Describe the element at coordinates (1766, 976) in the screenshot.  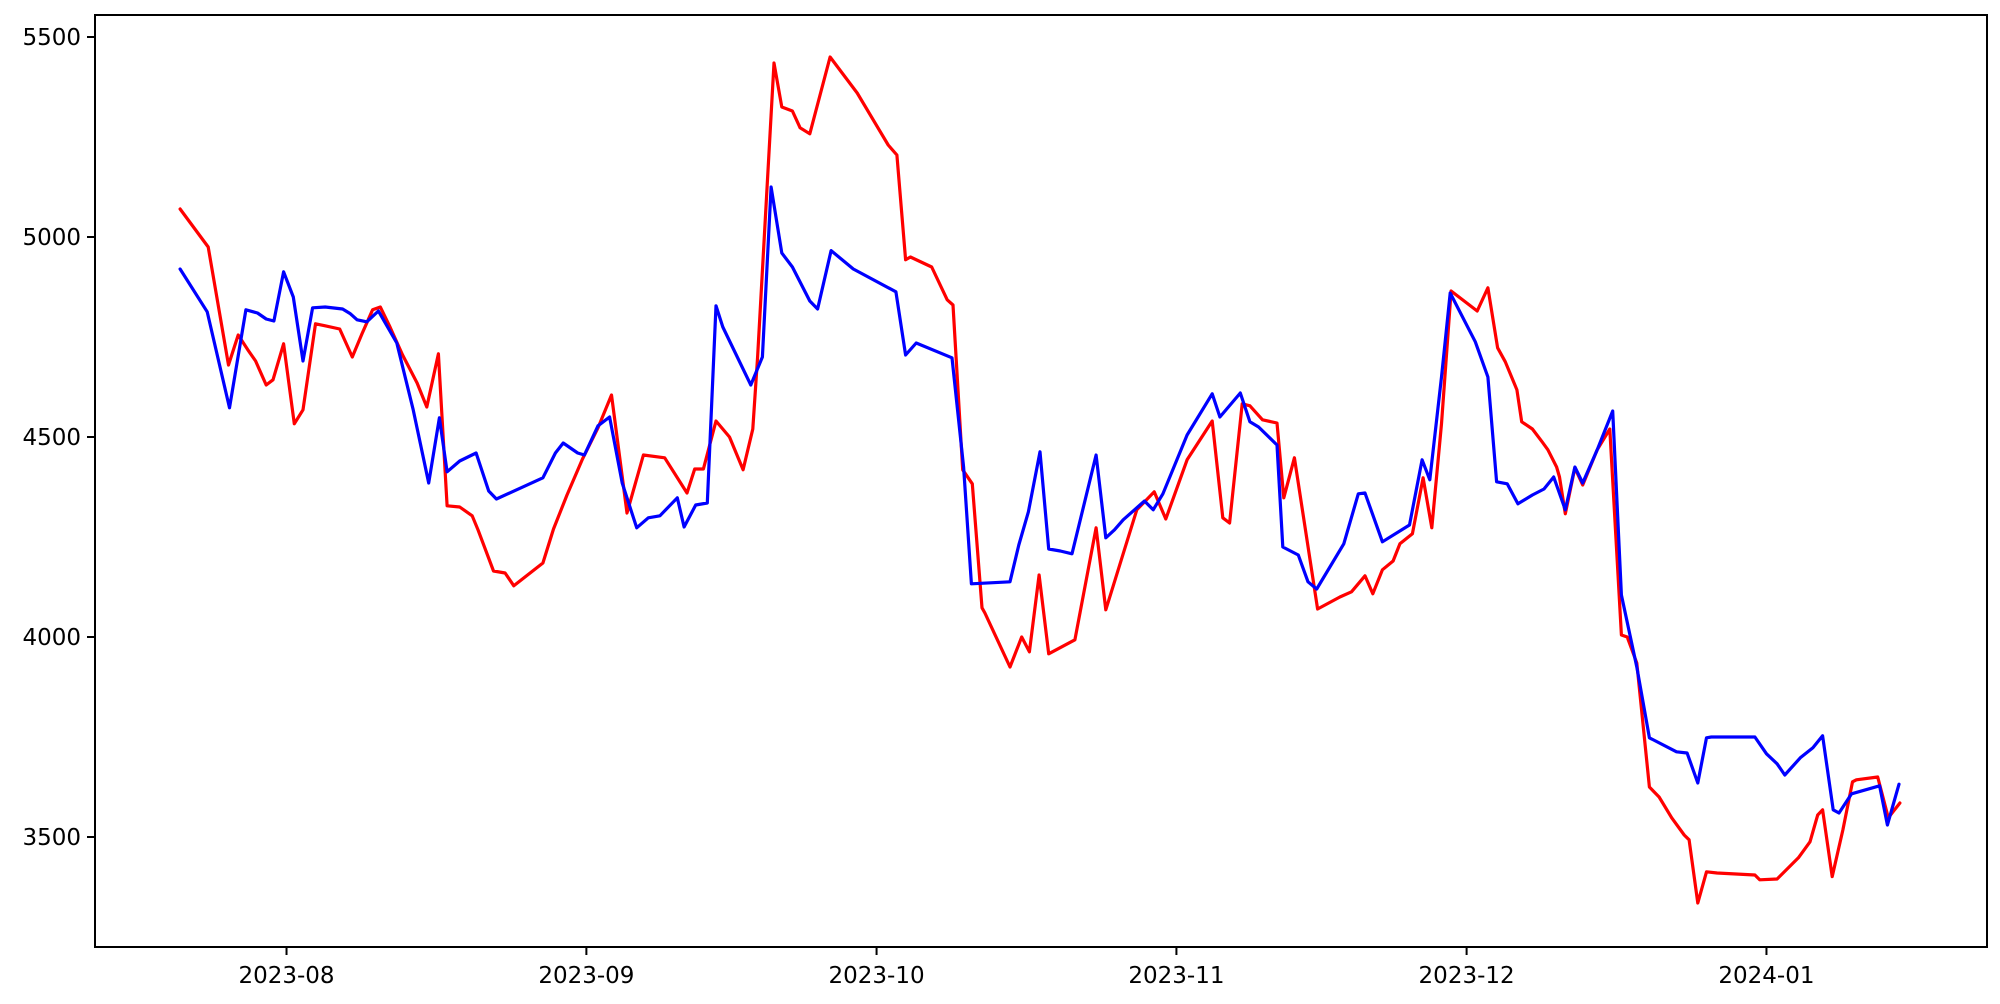
I see `x-tick-label: 2024-01` at that location.